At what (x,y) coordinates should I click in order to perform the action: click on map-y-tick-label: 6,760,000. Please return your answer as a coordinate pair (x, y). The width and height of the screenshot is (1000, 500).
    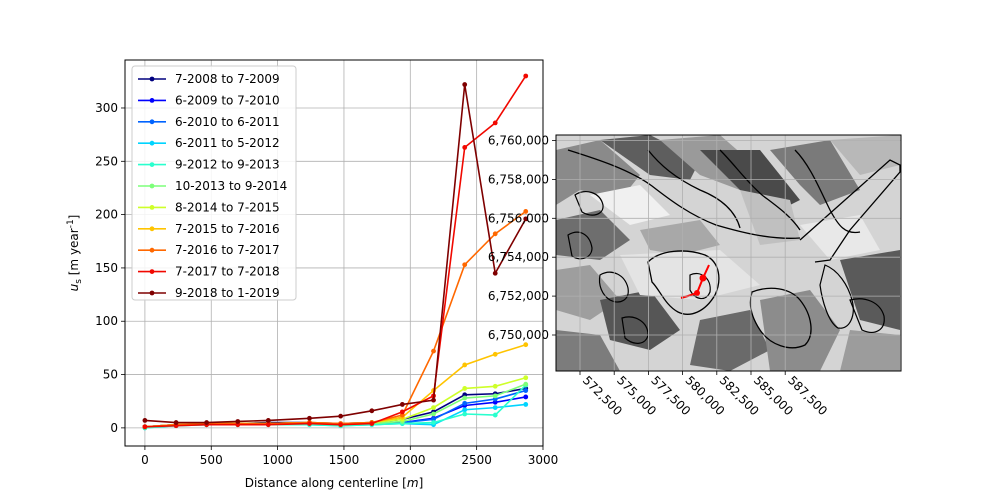
    Looking at the image, I should click on (518, 141).